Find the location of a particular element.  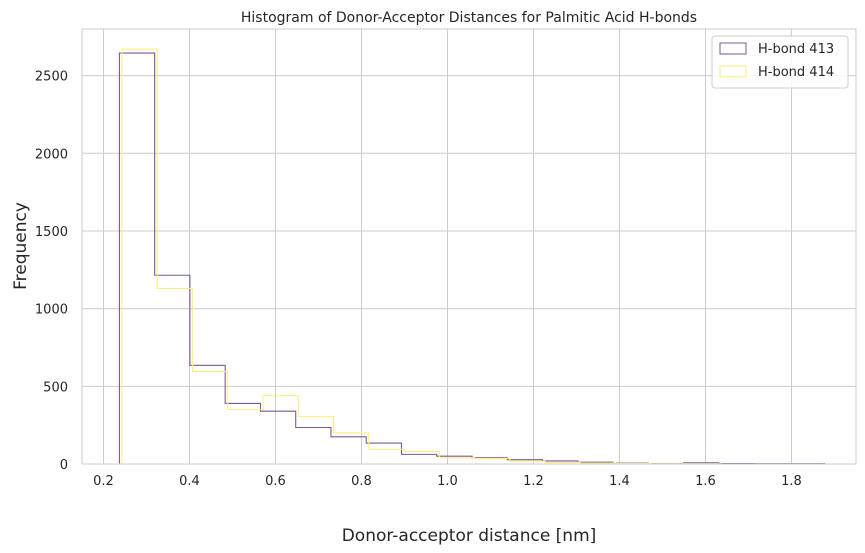

legend-label-hbond-413: H-bond 413 is located at coordinates (796, 49).